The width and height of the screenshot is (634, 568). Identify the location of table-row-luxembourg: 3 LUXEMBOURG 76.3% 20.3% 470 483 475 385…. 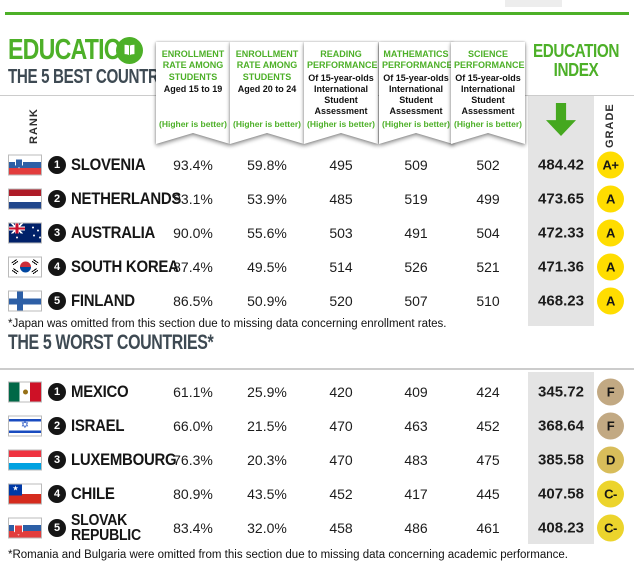
(317, 460).